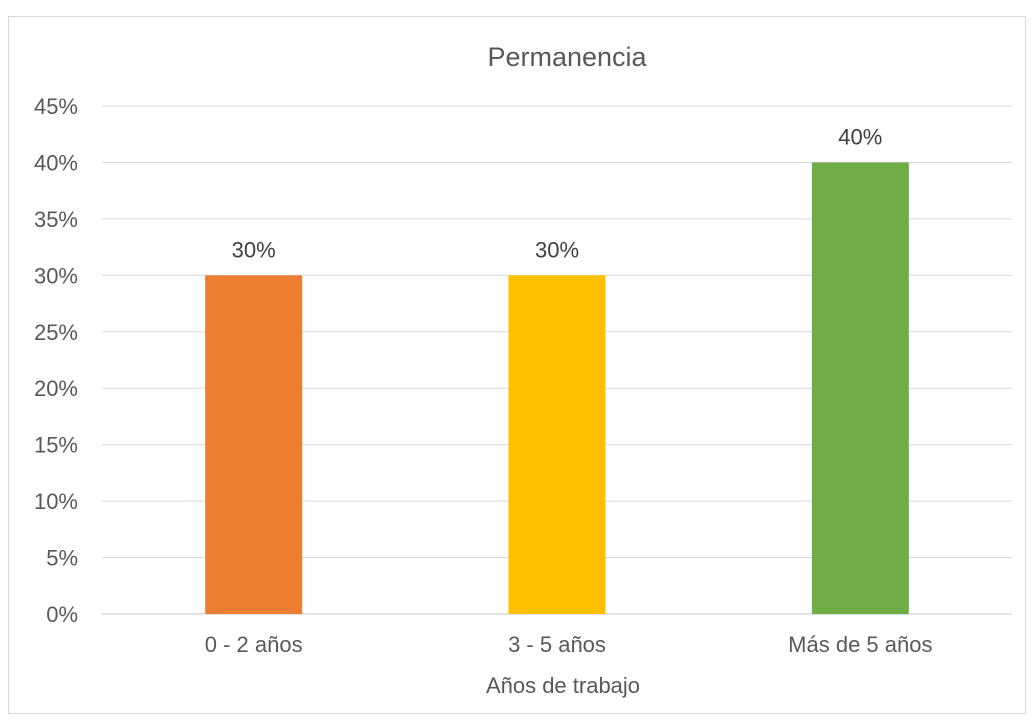  I want to click on x-axis-categories: 0 - 2 años 3 - 5 años Más de 5 años, so click(569, 644).